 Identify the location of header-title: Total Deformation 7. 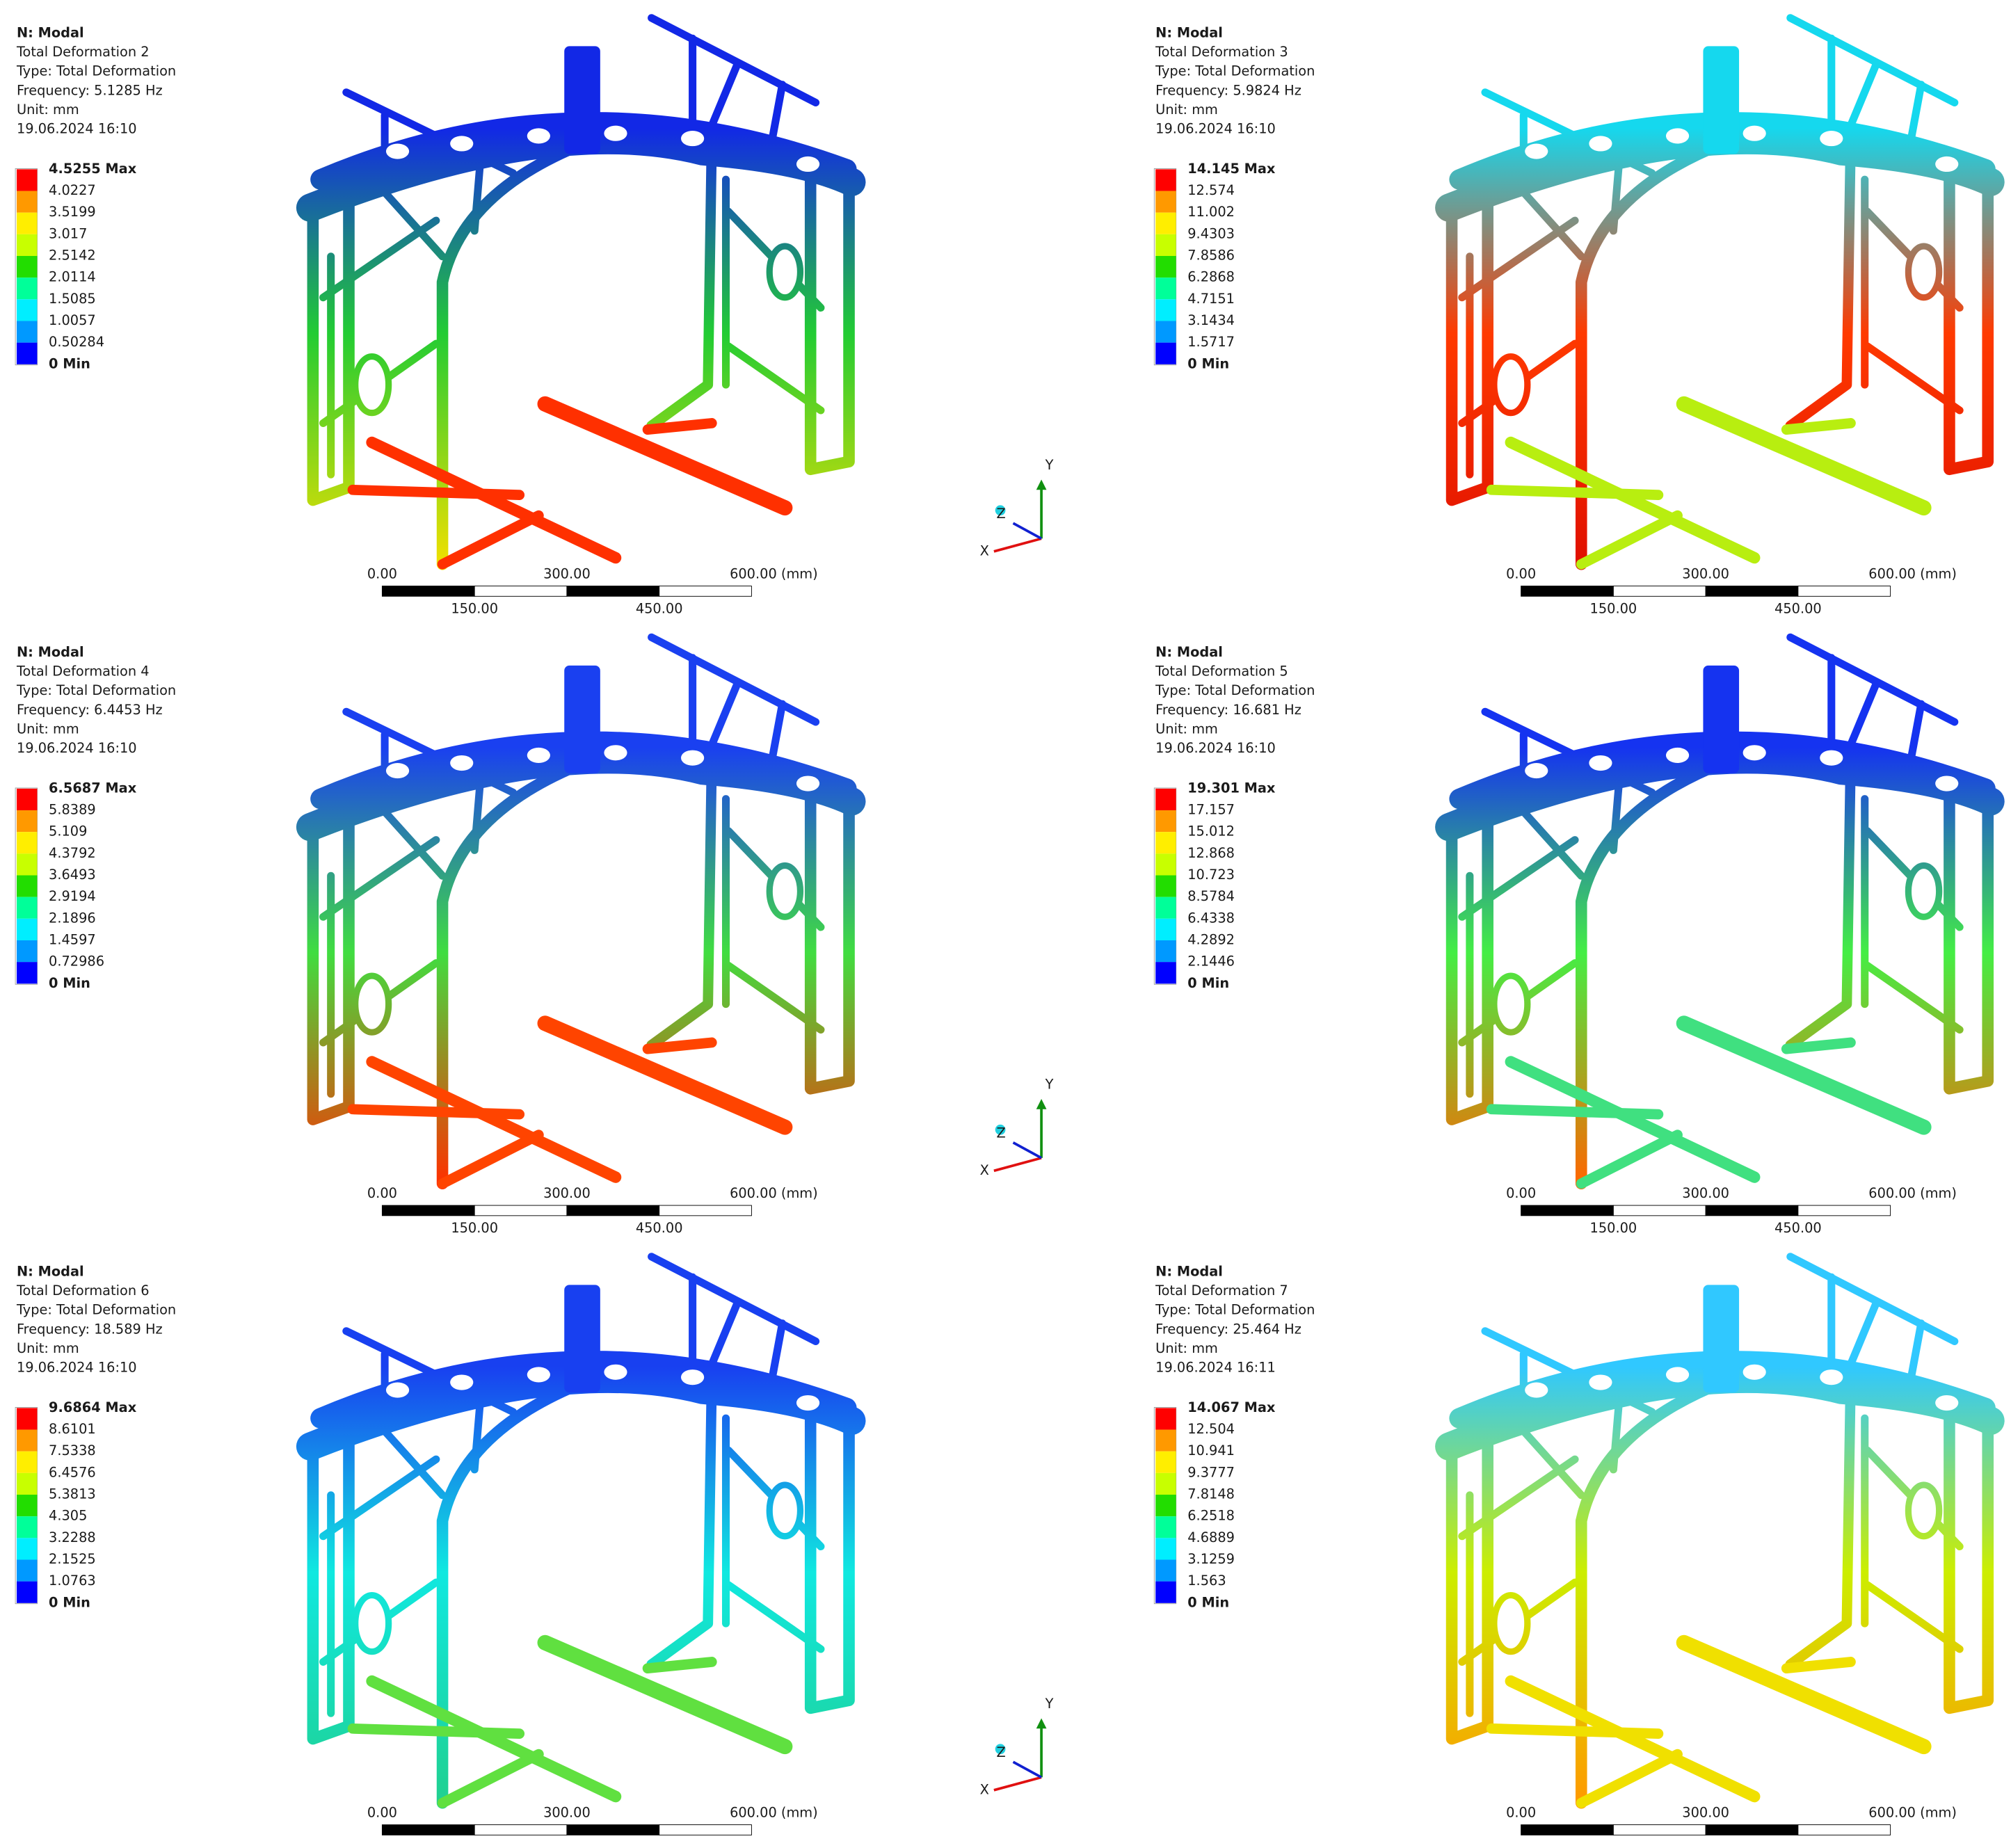
(1221, 1291).